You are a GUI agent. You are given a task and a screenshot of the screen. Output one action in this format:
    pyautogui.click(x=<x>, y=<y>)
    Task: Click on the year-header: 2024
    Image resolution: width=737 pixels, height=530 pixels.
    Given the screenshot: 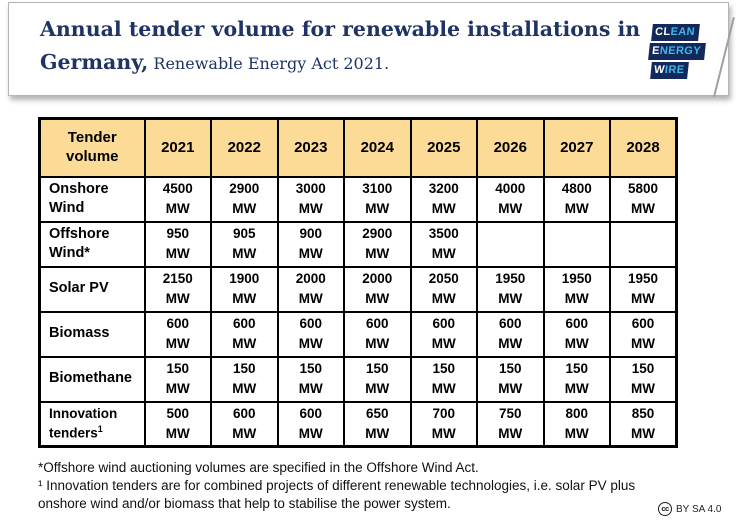 What is the action you would take?
    pyautogui.click(x=377, y=147)
    